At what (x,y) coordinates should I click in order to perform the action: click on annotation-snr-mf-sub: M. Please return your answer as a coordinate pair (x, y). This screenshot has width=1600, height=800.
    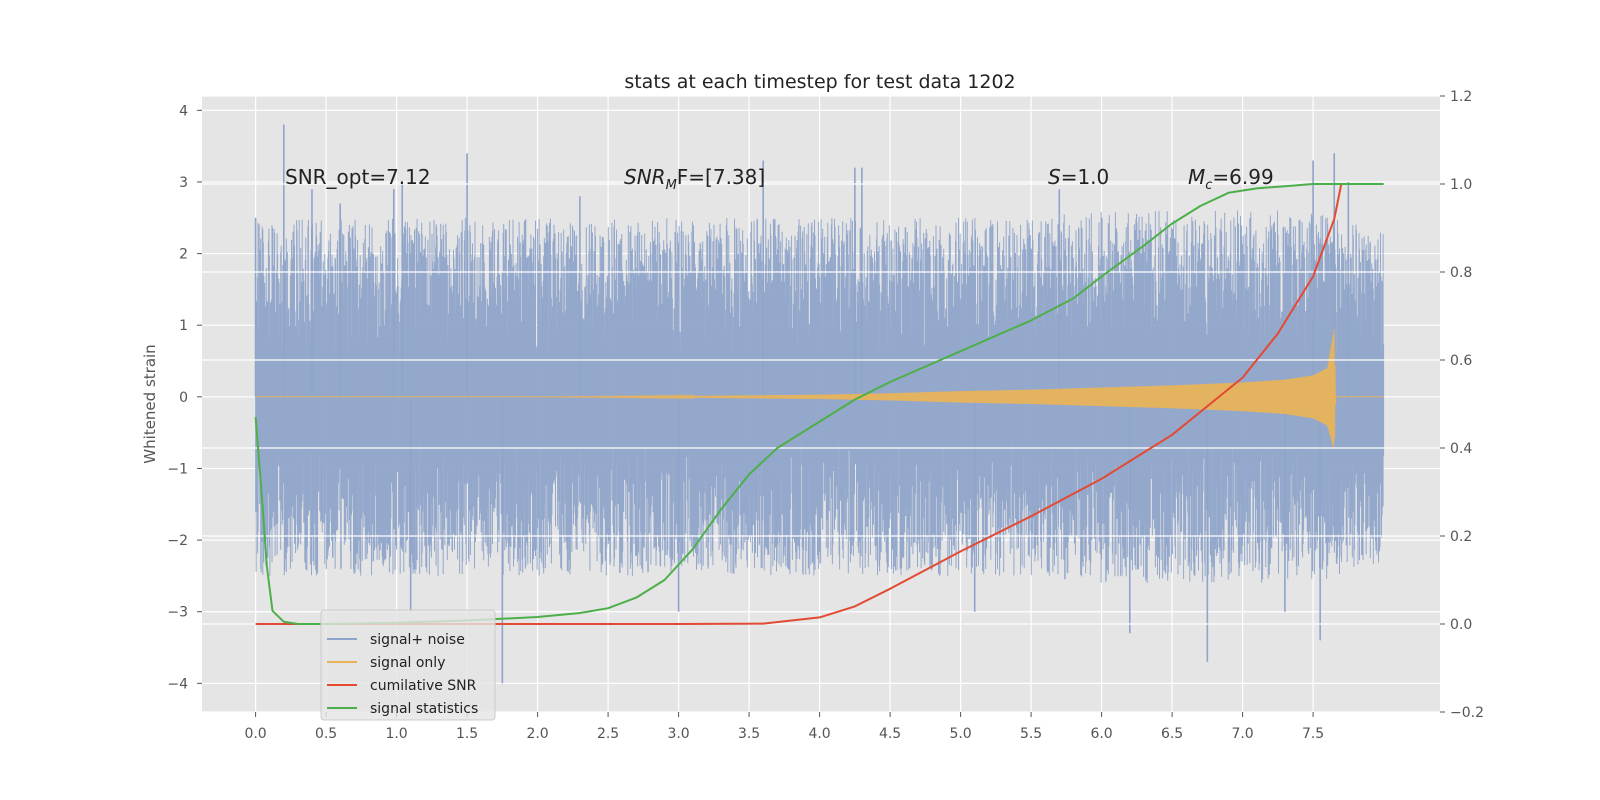
    Looking at the image, I should click on (671, 185).